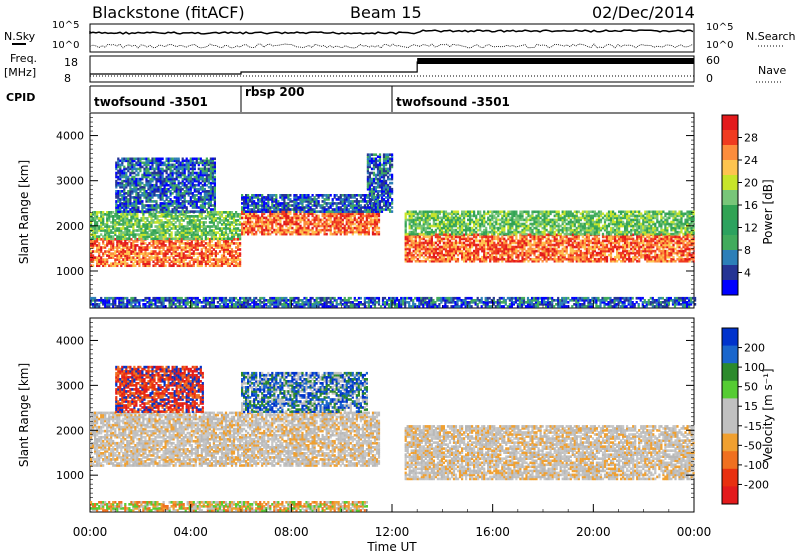  What do you see at coordinates (20, 36) in the screenshot?
I see `nsky-label: N.Sky` at bounding box center [20, 36].